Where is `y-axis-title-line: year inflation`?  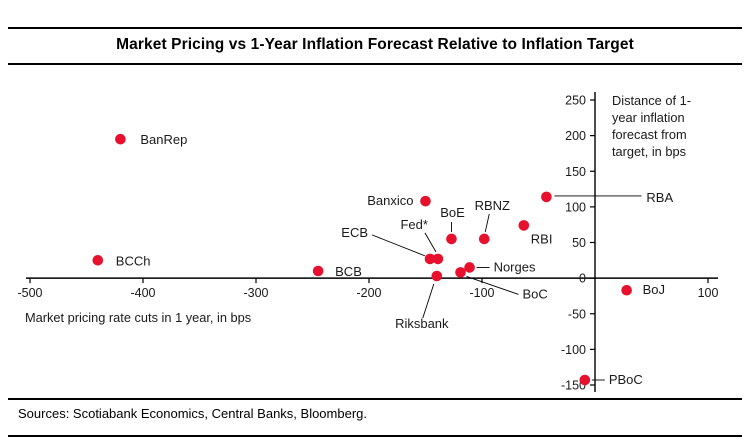 y-axis-title-line: year inflation is located at coordinates (648, 117).